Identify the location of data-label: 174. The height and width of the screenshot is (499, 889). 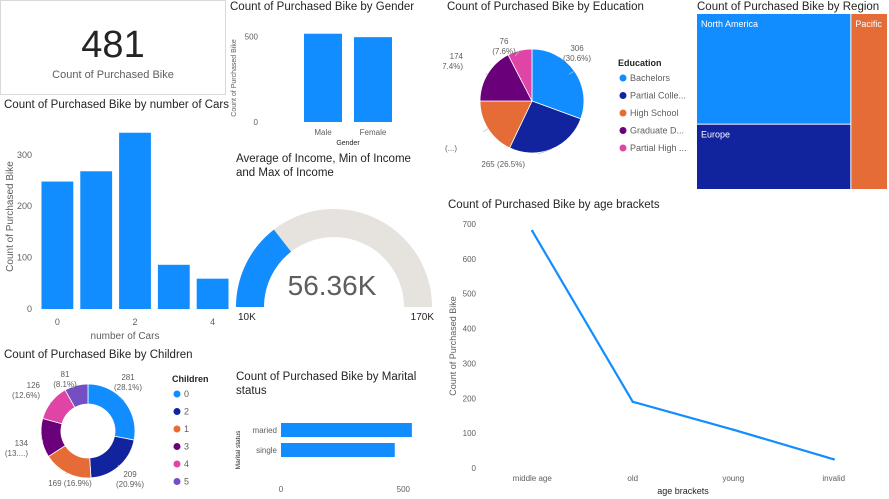
(457, 56).